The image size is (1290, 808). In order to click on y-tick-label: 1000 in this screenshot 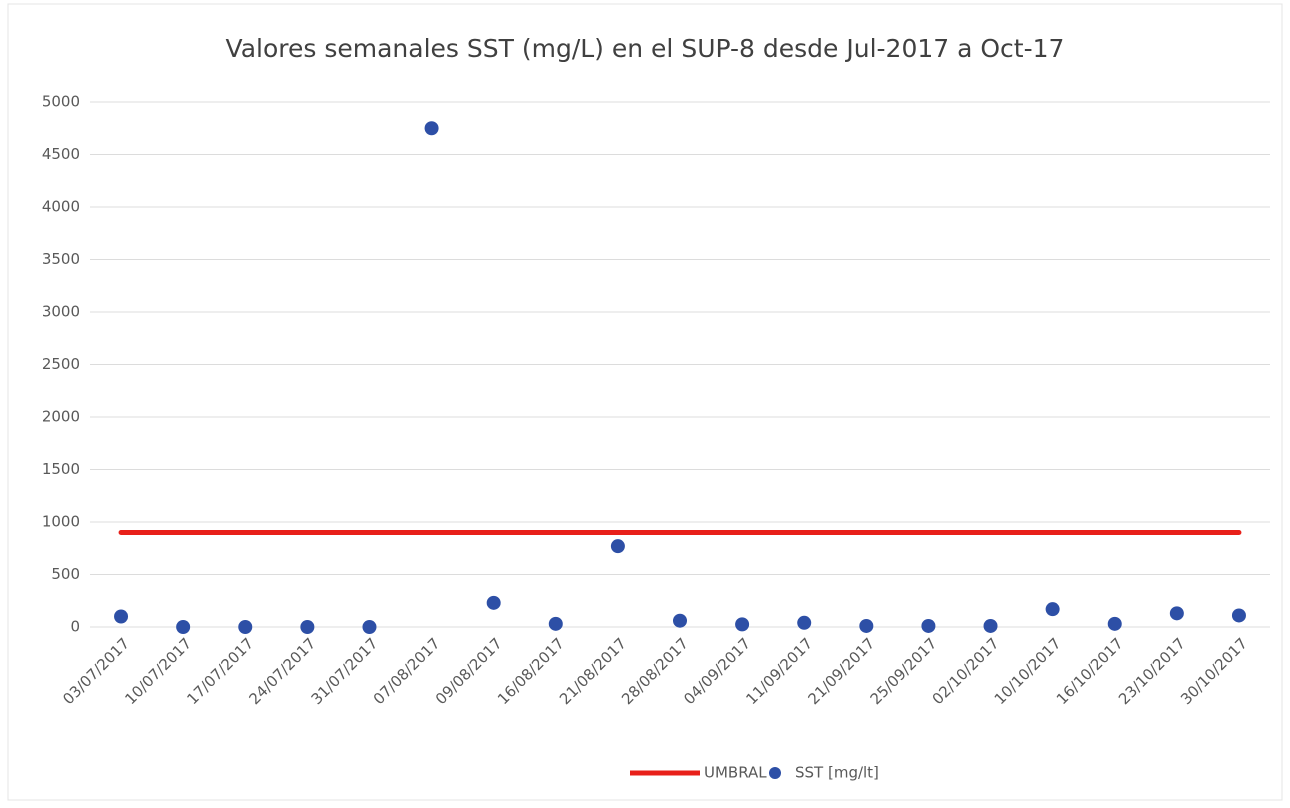, I will do `click(61, 522)`.